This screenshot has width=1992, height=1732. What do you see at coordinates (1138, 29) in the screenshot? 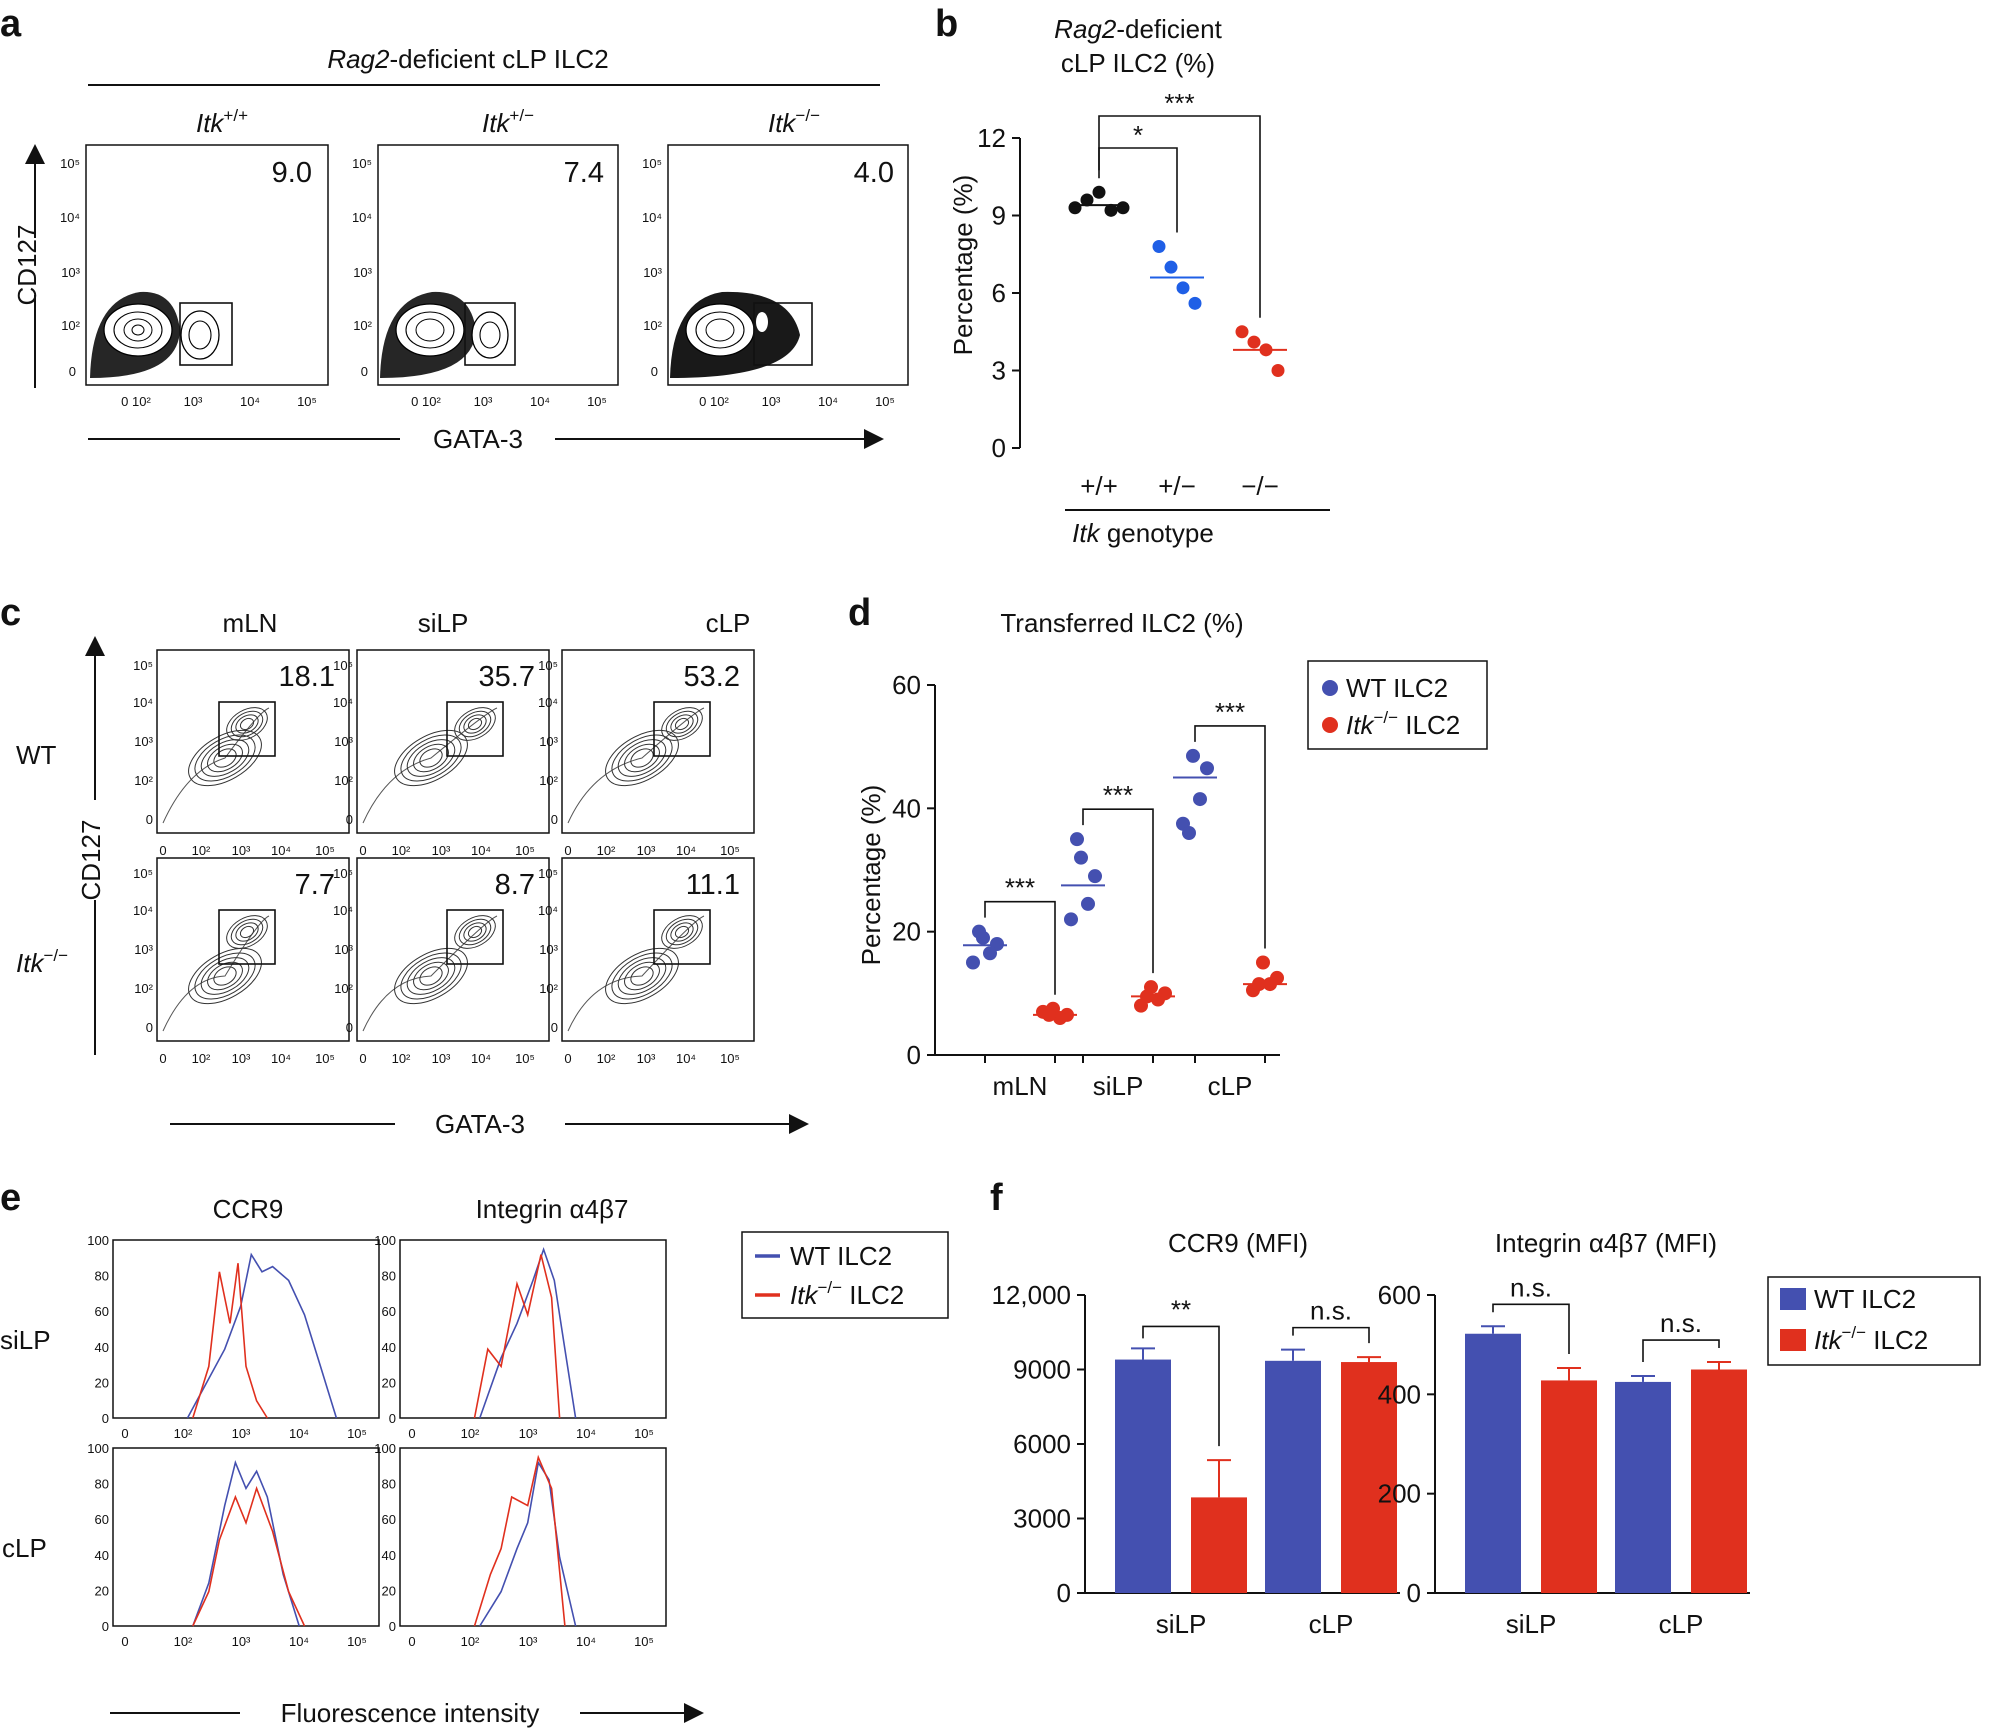
I see `panel-b-title-line1: Rag2-deficient` at bounding box center [1138, 29].